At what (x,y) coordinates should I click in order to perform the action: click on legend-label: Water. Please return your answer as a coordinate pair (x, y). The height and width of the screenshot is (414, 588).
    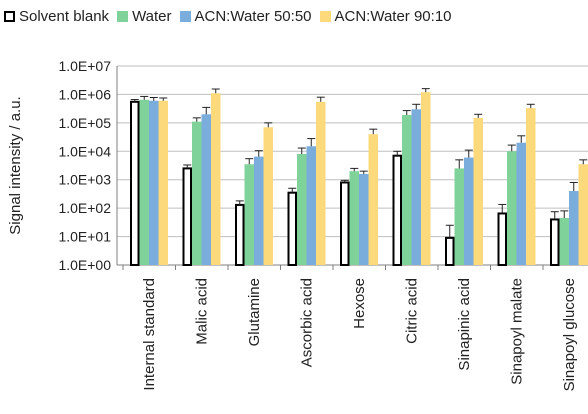
    Looking at the image, I should click on (152, 16).